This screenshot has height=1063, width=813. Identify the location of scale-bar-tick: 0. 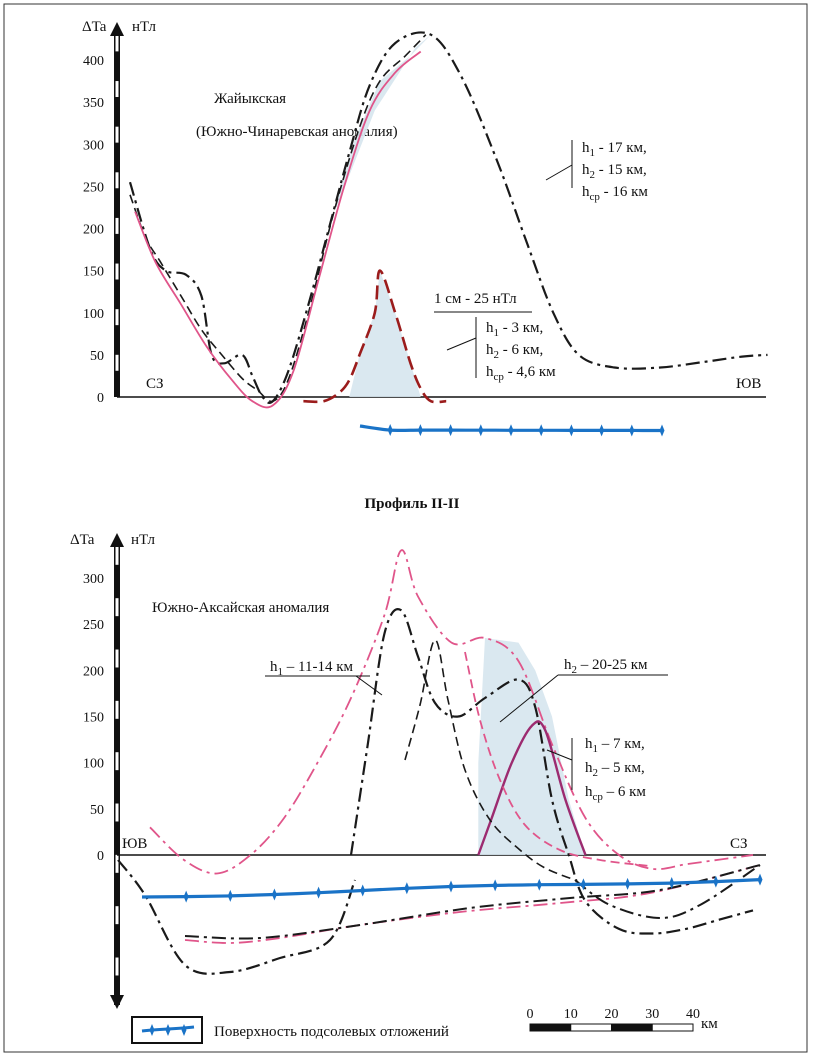
(530, 1014).